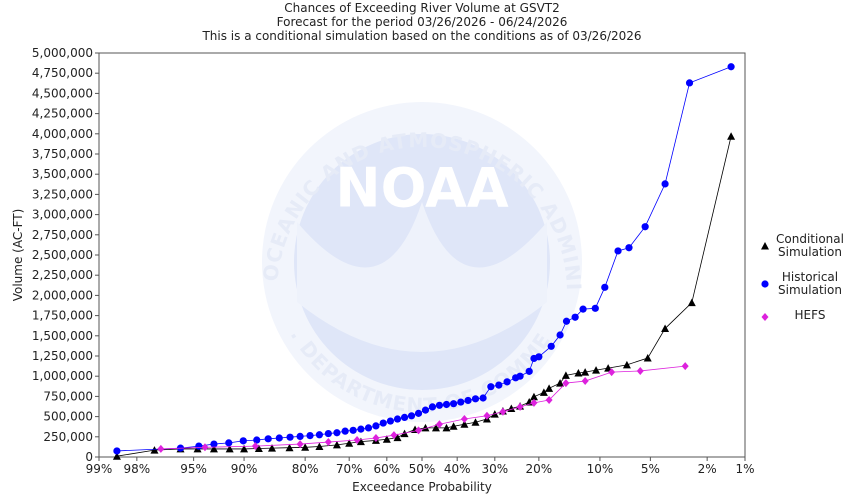 The width and height of the screenshot is (850, 500). Describe the element at coordinates (244, 469) in the screenshot. I see `x-tick-label: 90%` at that location.